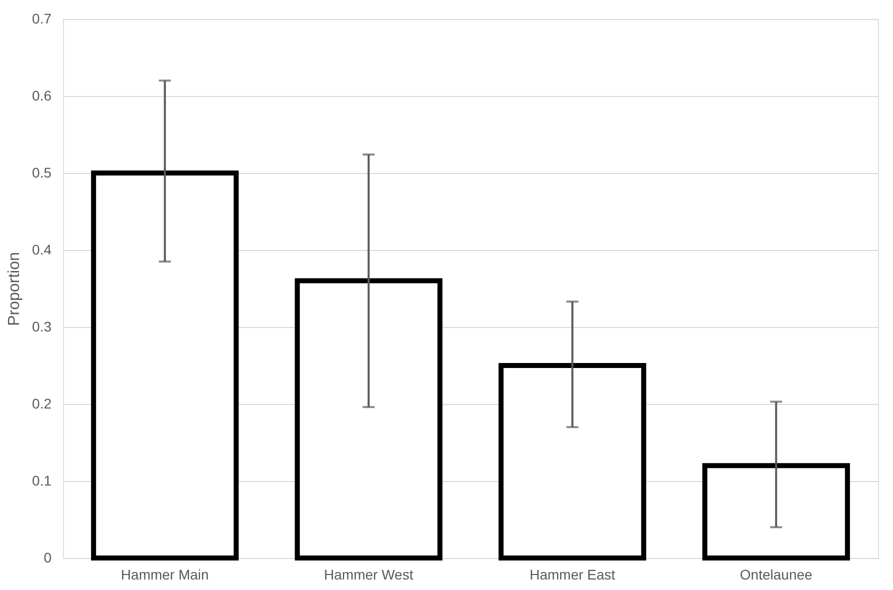 The height and width of the screenshot is (590, 893). What do you see at coordinates (42, 326) in the screenshot?
I see `y-tick-label: 0.3` at bounding box center [42, 326].